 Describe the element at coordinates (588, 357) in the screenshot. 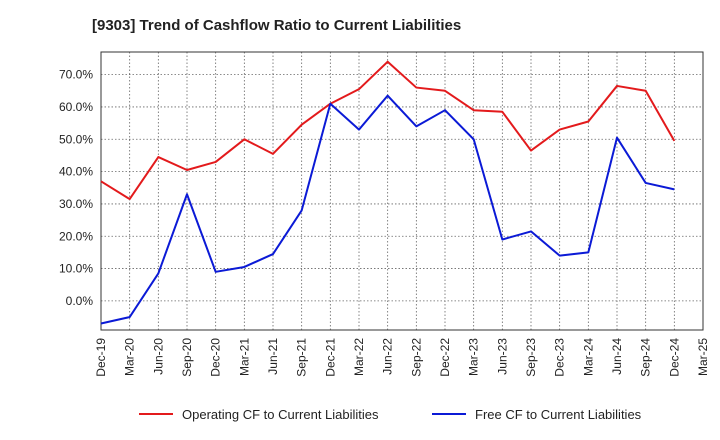

I see `x-tick-label: Mar-24` at that location.